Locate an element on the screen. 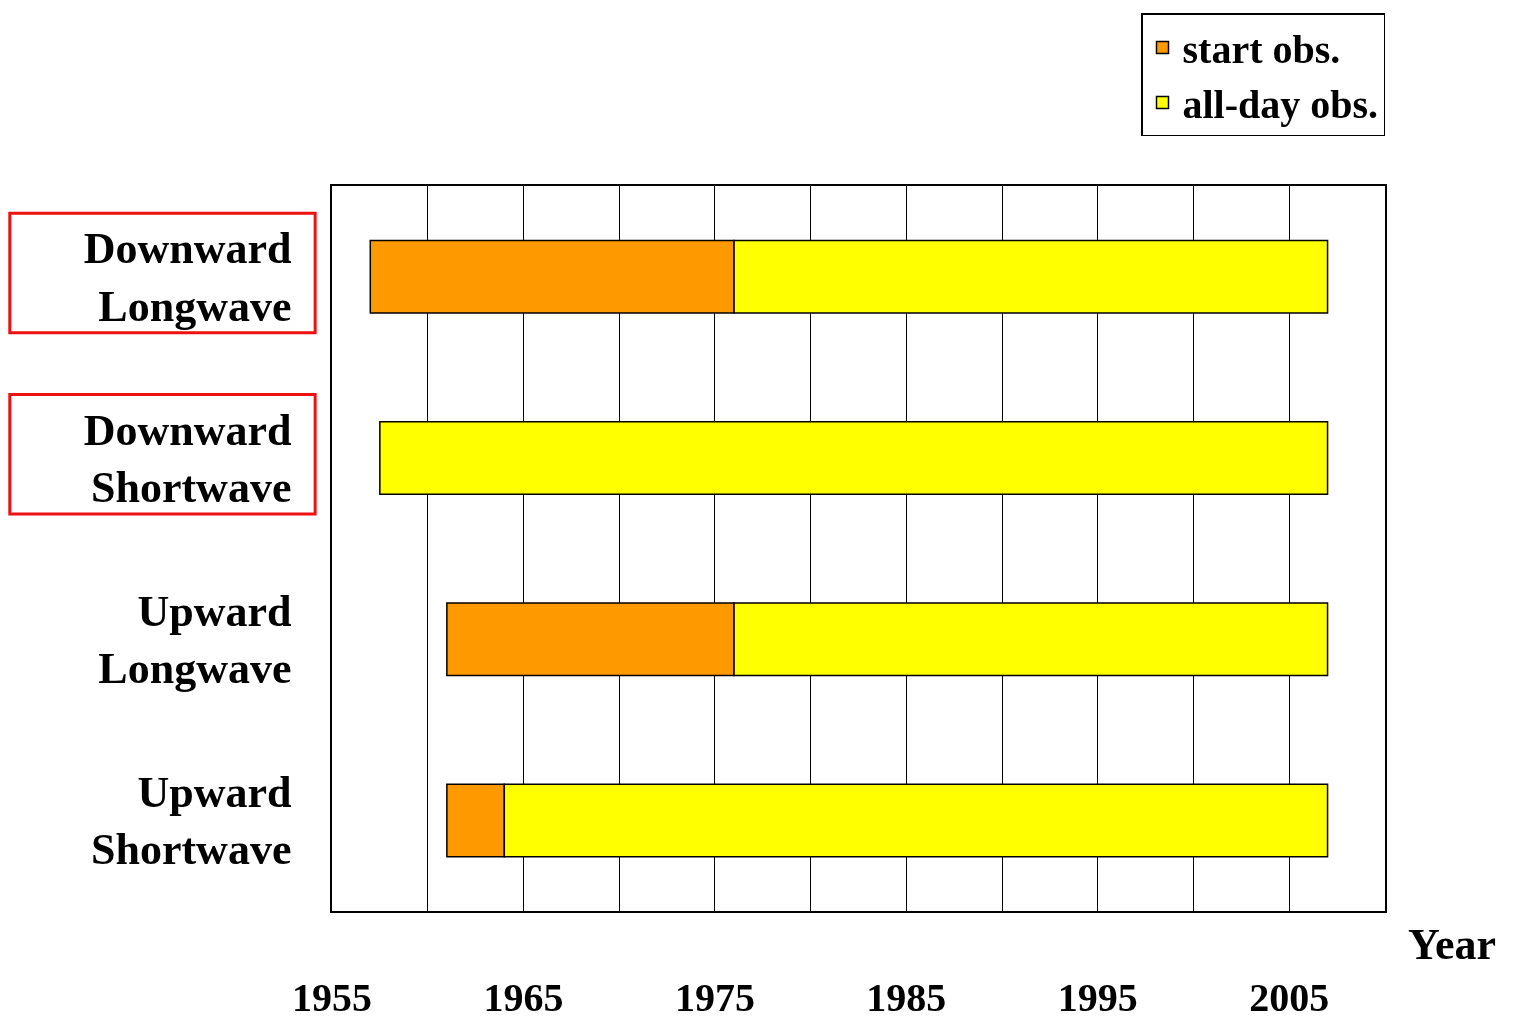  x-tick-label: 1995 is located at coordinates (1097, 997).